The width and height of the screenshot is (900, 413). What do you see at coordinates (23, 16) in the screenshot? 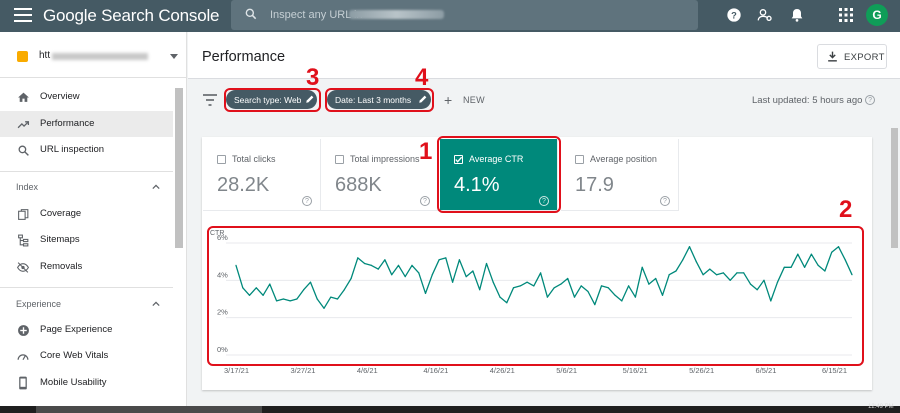
I see `menu-icon` at bounding box center [23, 16].